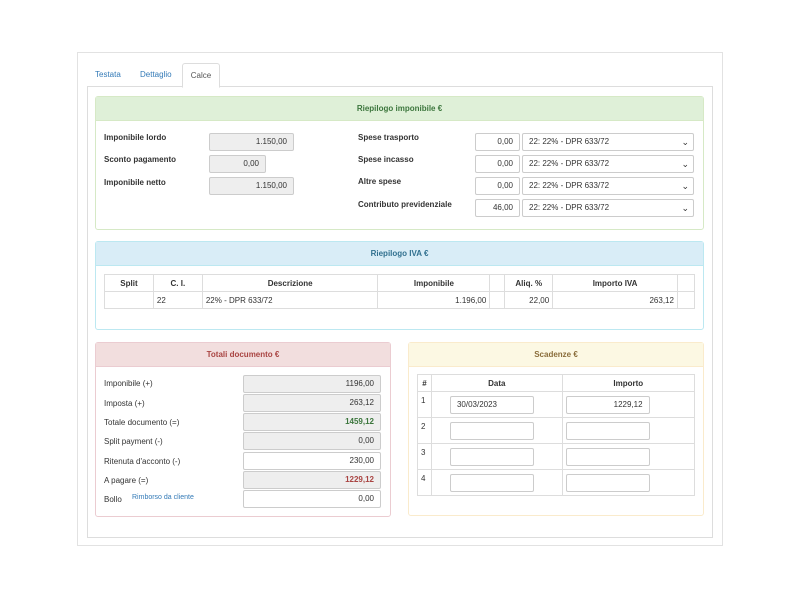 The width and height of the screenshot is (800, 600). Describe the element at coordinates (405, 204) in the screenshot. I see `contributo-previdenziale-label: Contributo previdenziale` at that location.